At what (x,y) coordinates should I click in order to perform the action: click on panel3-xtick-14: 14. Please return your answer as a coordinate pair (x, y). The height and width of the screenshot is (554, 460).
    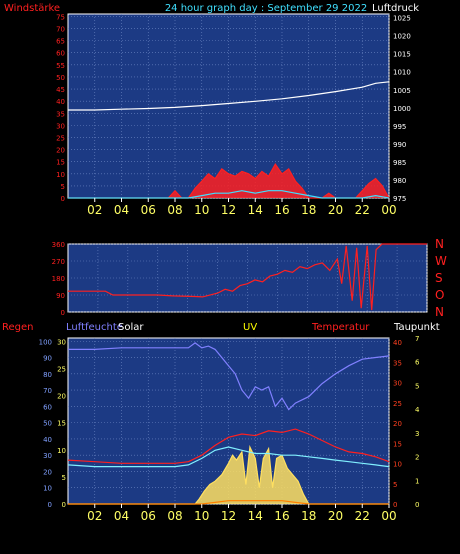
    Looking at the image, I should click on (255, 516).